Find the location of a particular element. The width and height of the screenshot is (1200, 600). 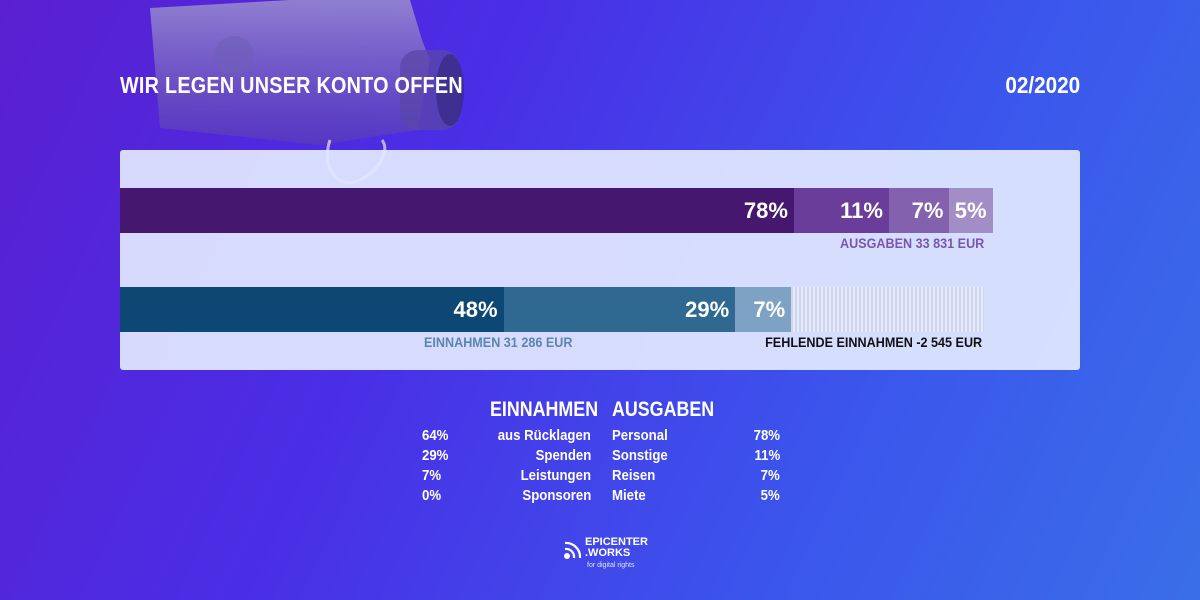

legend-ausgaben-label: Sonstige is located at coordinates (640, 455).